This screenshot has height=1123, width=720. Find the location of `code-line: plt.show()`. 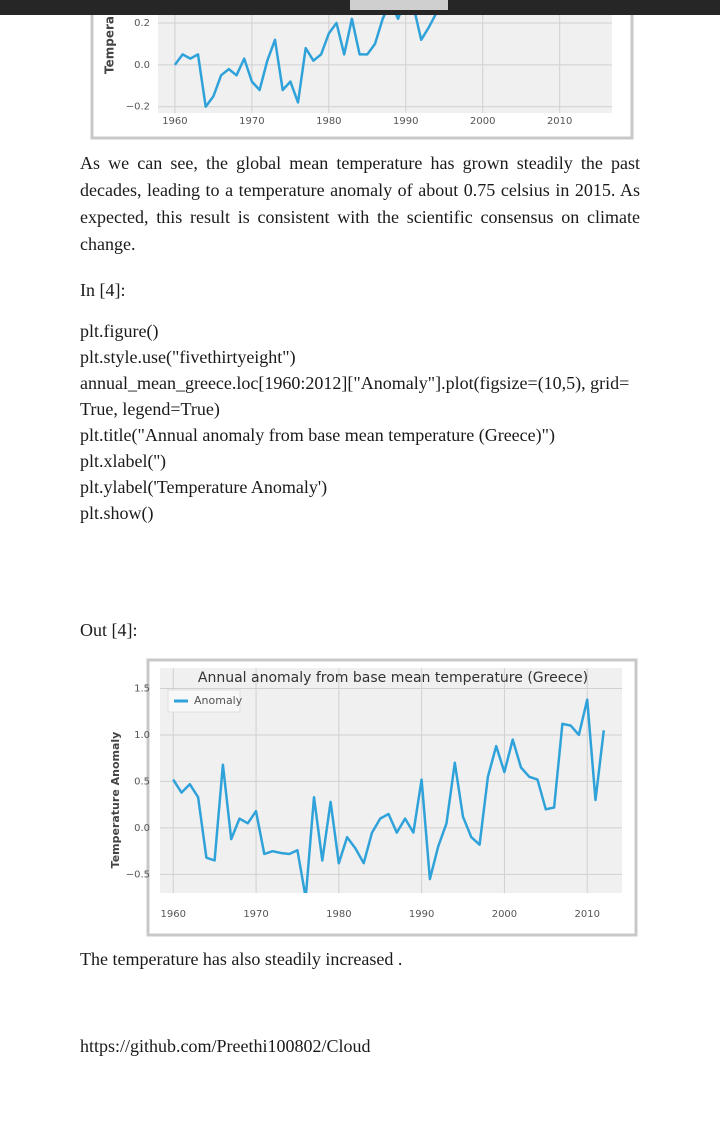

code-line: plt.show() is located at coordinates (117, 513).